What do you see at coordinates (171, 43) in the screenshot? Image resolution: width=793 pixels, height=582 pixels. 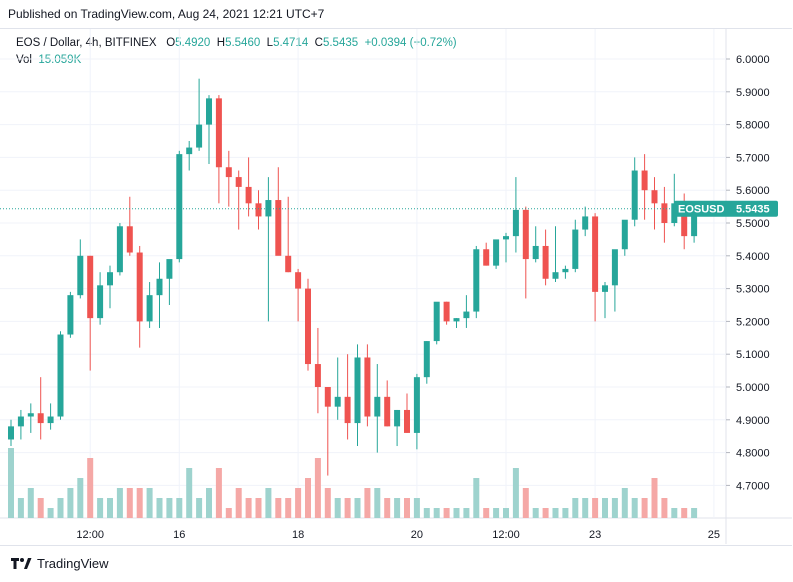 I see `open-label: O` at bounding box center [171, 43].